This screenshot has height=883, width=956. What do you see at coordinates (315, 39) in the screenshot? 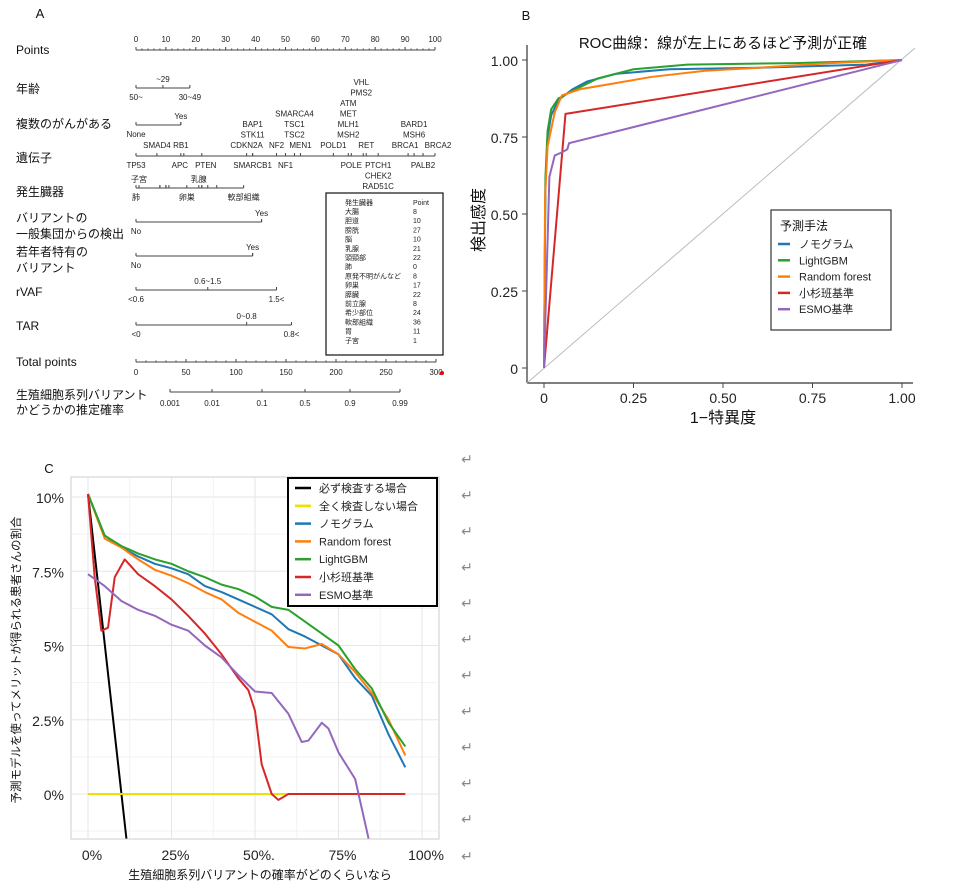
I see `points-tick-label: 60` at bounding box center [315, 39].